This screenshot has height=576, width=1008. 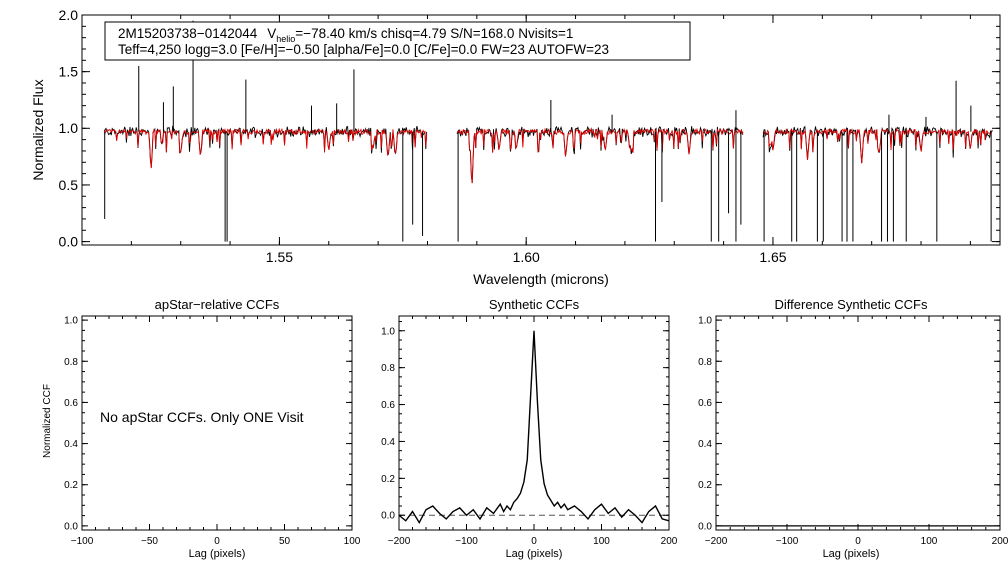 I want to click on synthetic-ccf-line, so click(x=534, y=427).